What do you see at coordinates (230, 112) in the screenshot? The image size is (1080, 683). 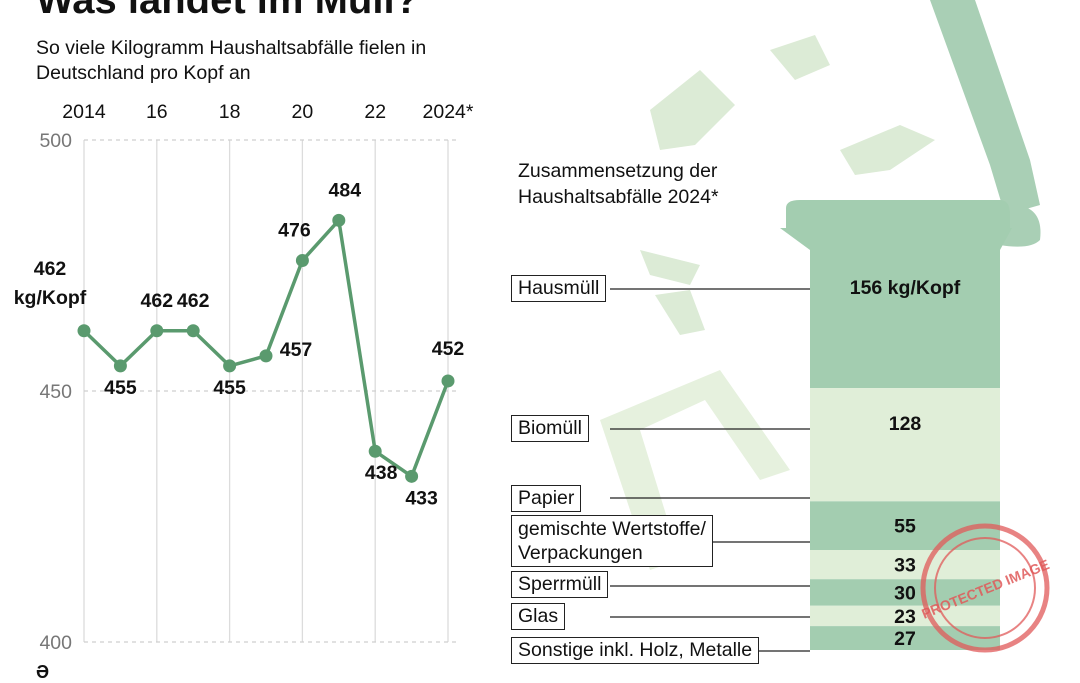 I see `x-tick-label: 18` at bounding box center [230, 112].